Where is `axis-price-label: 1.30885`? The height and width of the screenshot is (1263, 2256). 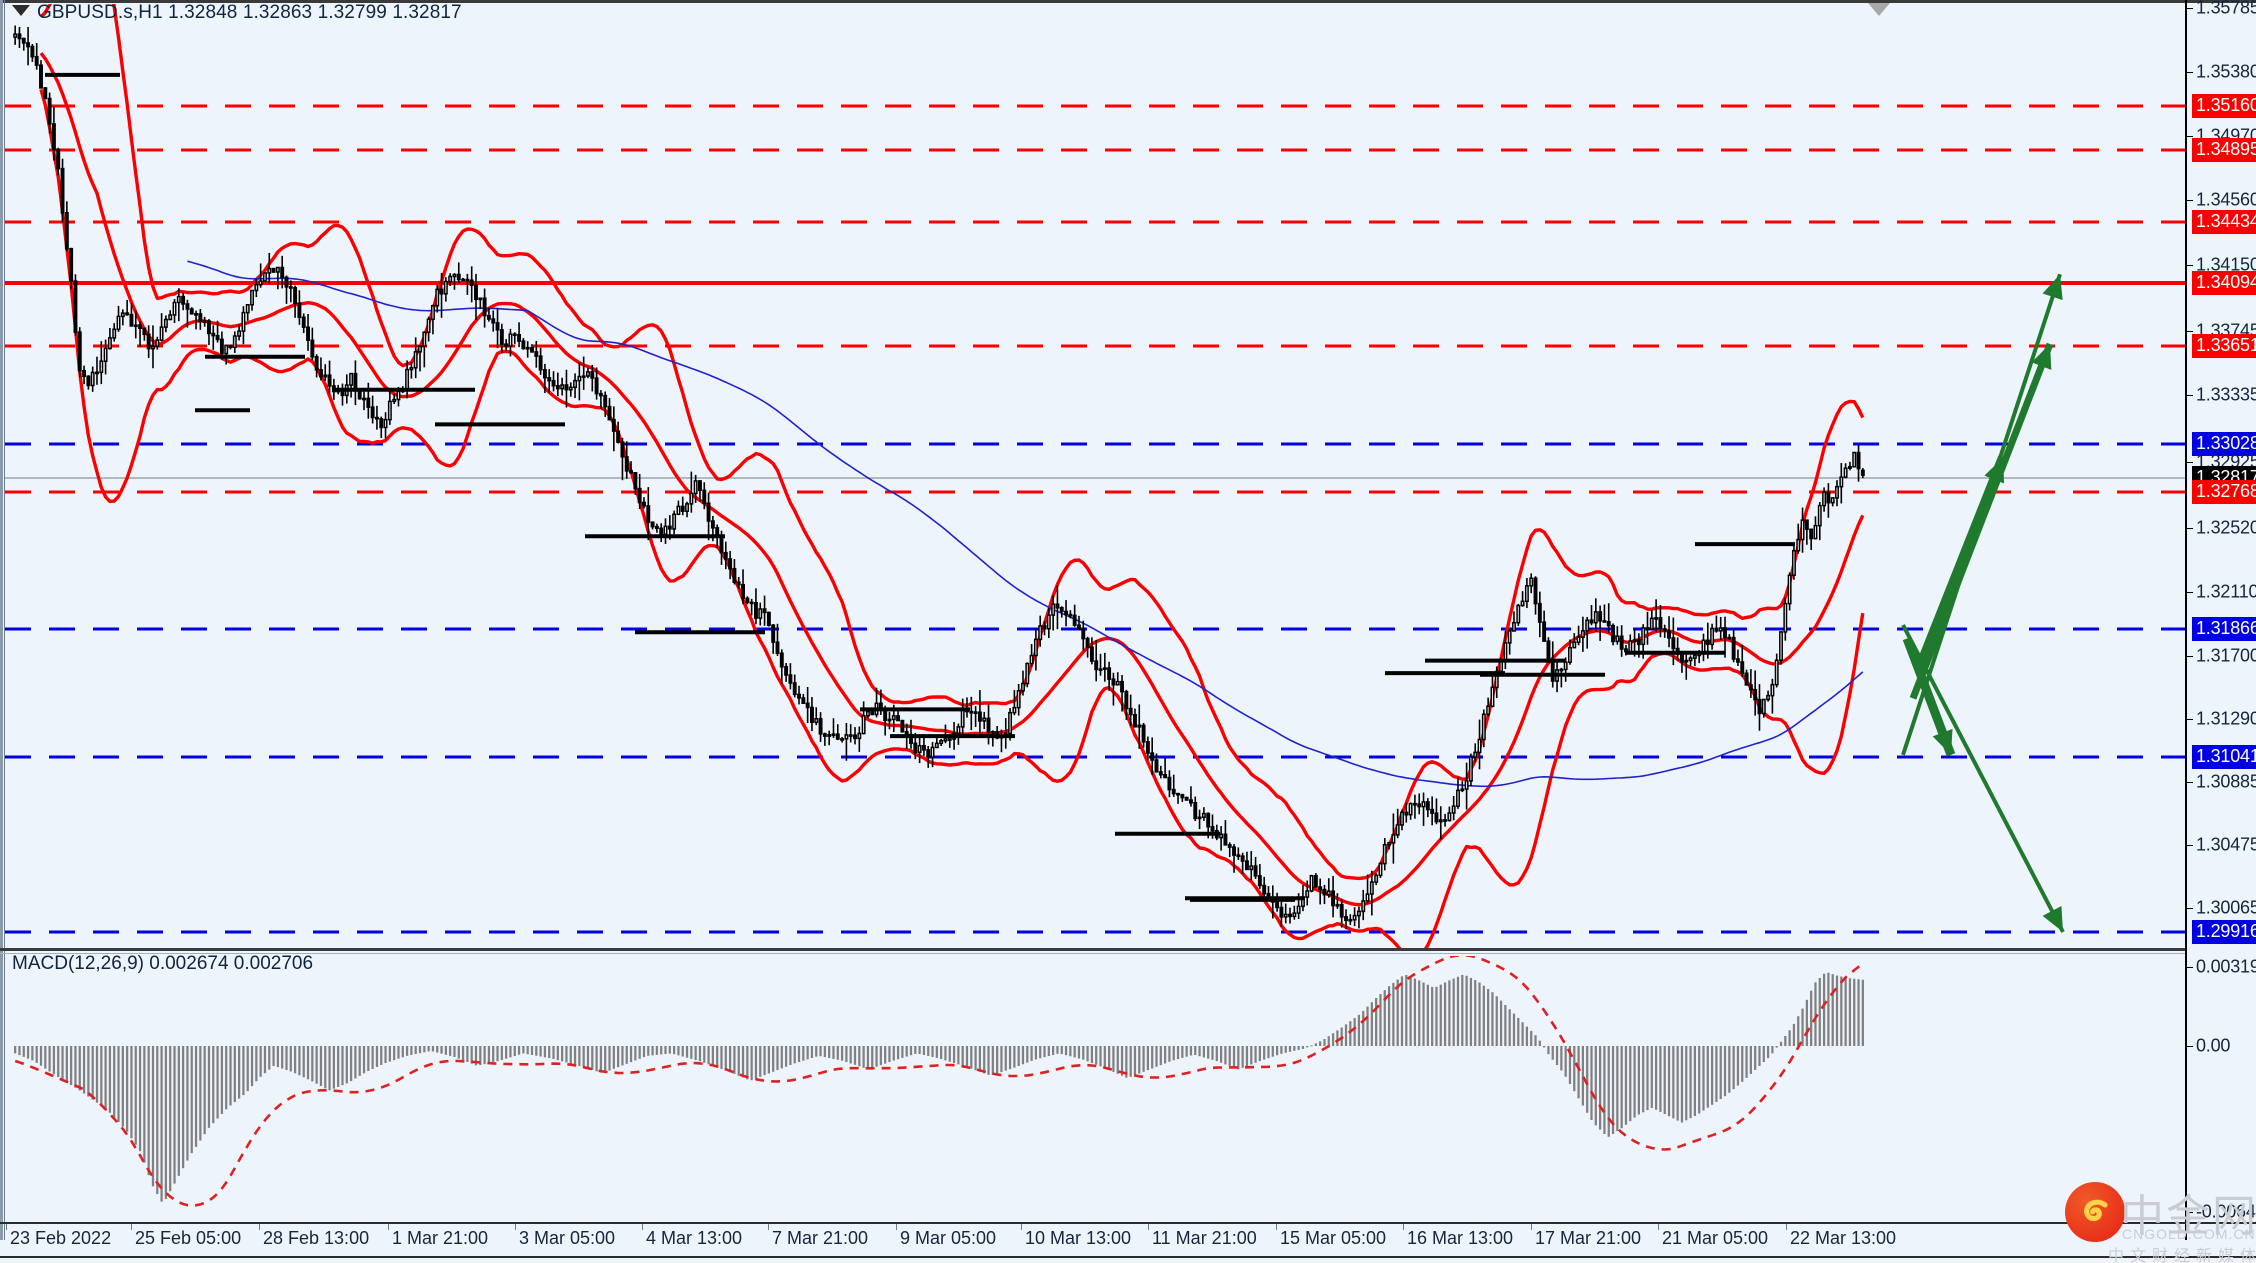 axis-price-label: 1.30885 is located at coordinates (2226, 781).